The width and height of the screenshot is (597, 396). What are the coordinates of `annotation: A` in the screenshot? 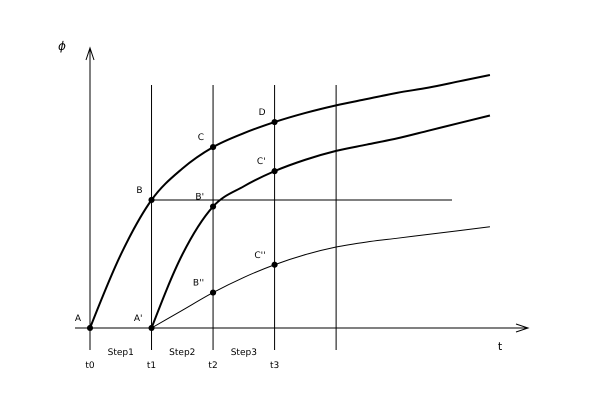 It's located at (78, 319).